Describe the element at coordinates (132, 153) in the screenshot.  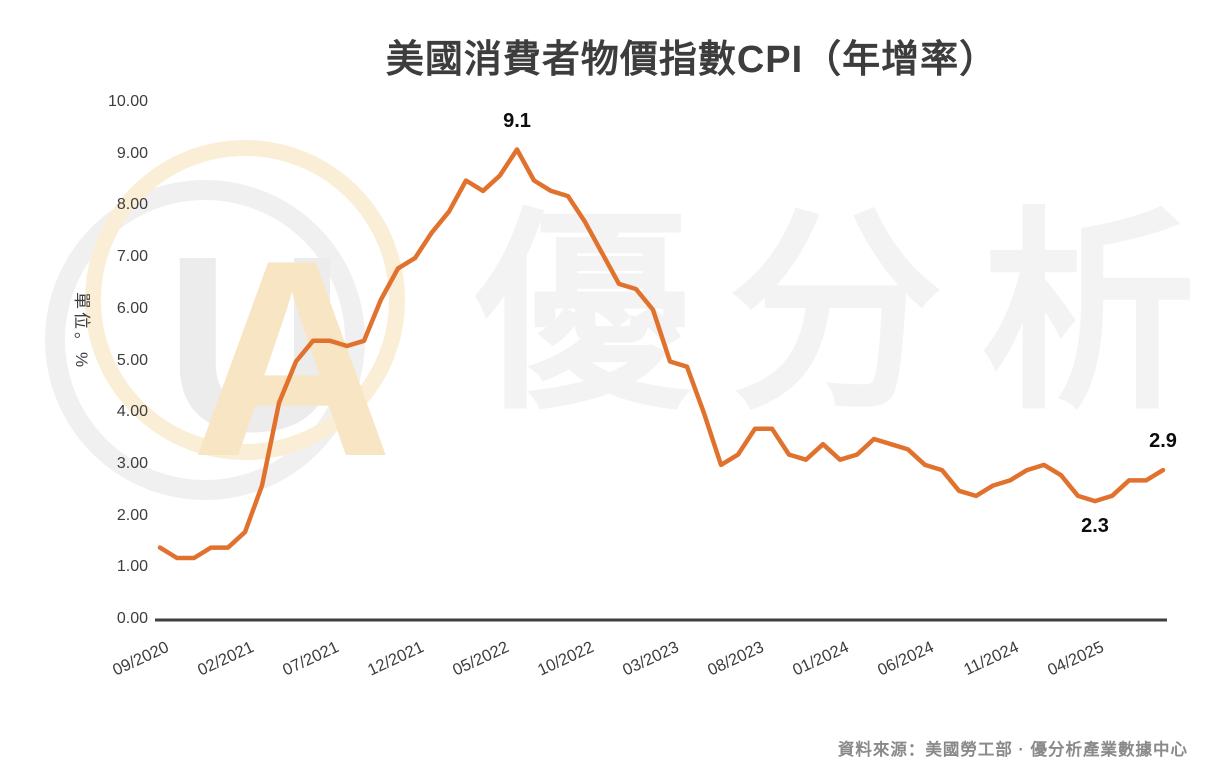
I see `y-tick-label: 9.00` at that location.